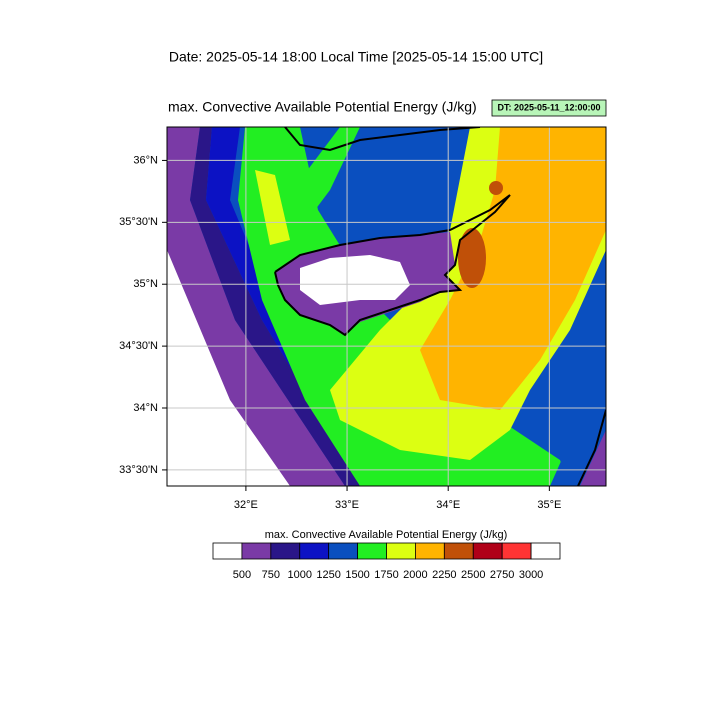  I want to click on y-tick-label: 34°30'N, so click(138, 346).